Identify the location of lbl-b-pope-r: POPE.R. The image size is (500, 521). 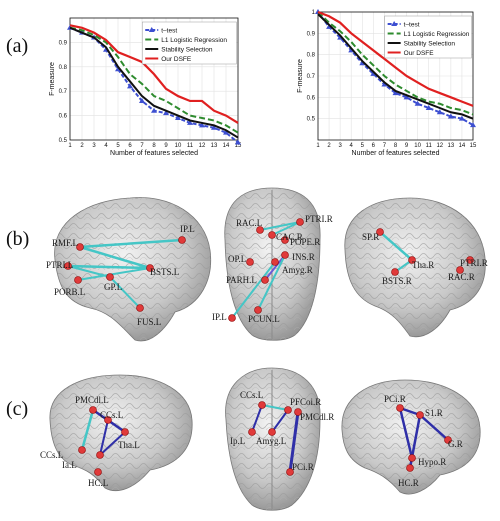
(305, 242).